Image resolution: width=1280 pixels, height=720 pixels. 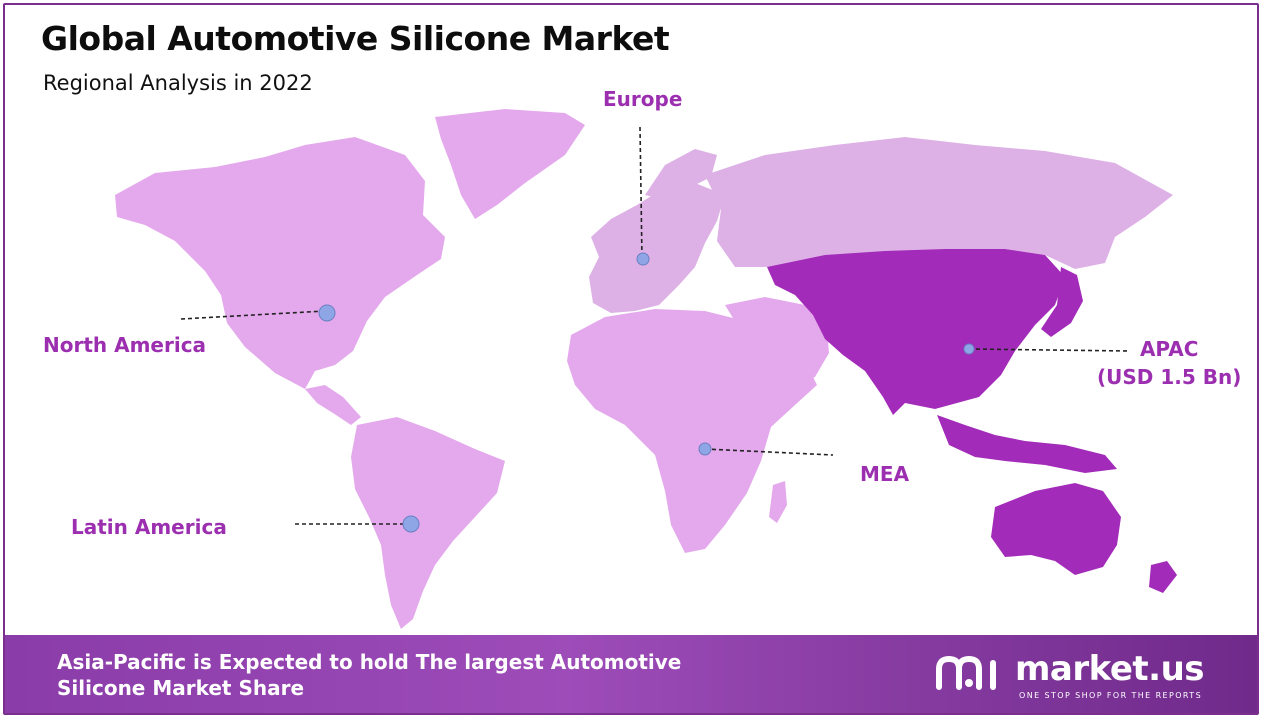 I want to click on page-title: Global Automotive Silicone Market, so click(x=355, y=38).